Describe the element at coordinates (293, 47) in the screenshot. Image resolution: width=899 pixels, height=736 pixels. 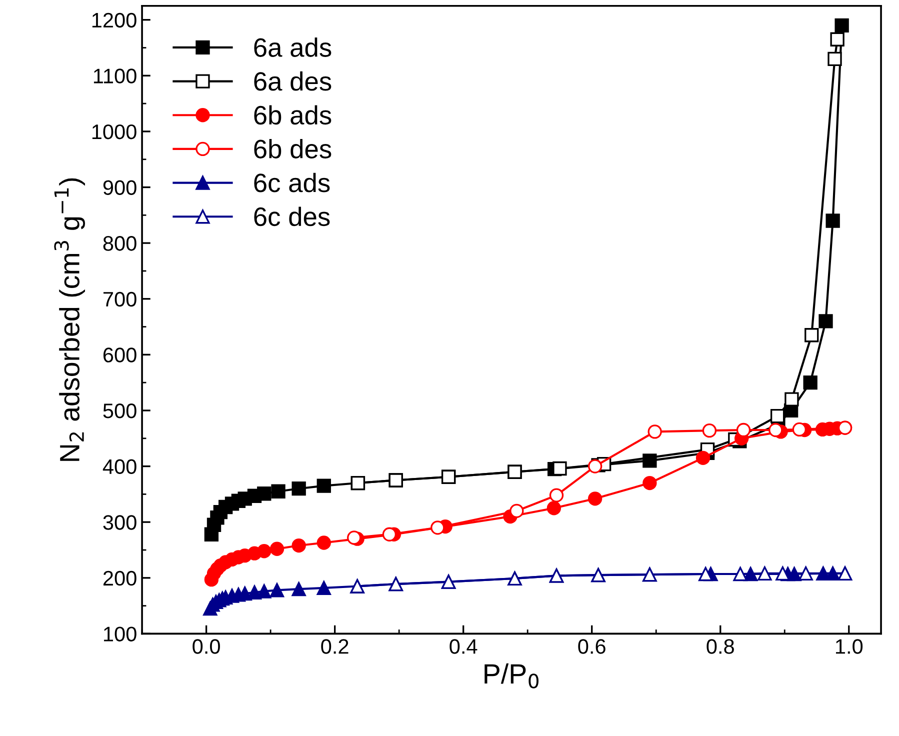
I see `legend-label: 6a ads` at that location.